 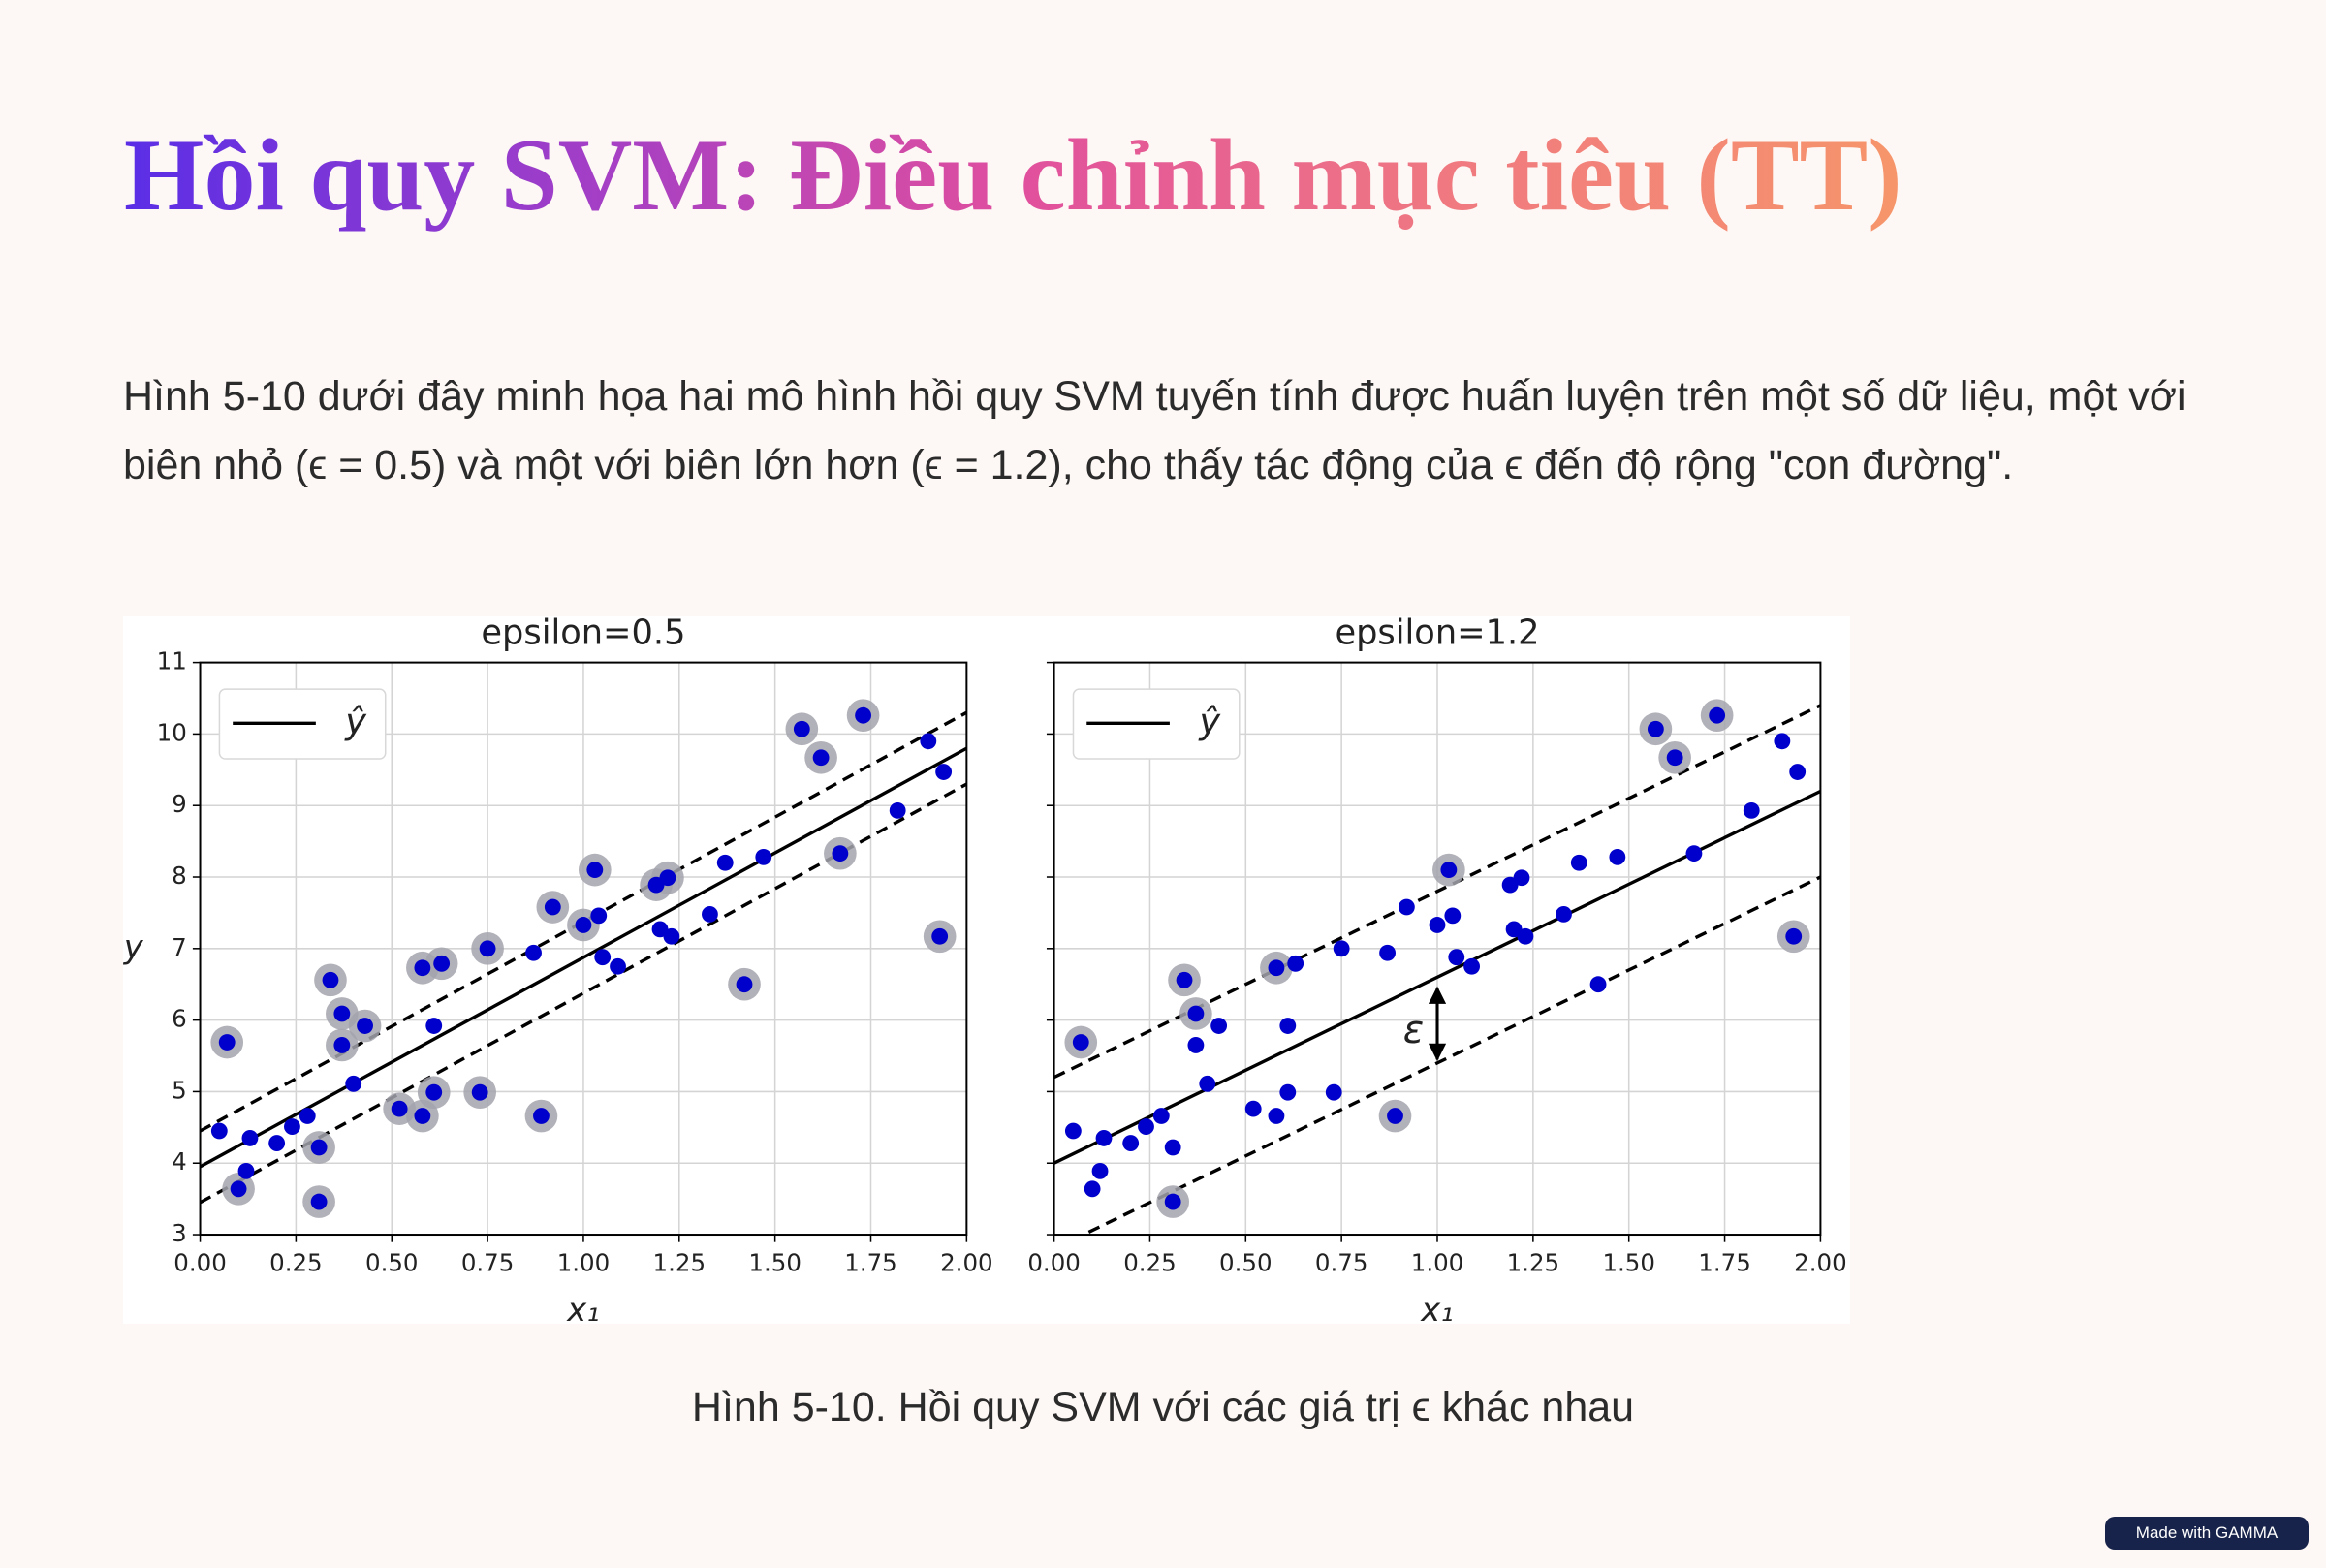 I want to click on made-with-badge: Made with GAMMA, so click(x=2207, y=1534).